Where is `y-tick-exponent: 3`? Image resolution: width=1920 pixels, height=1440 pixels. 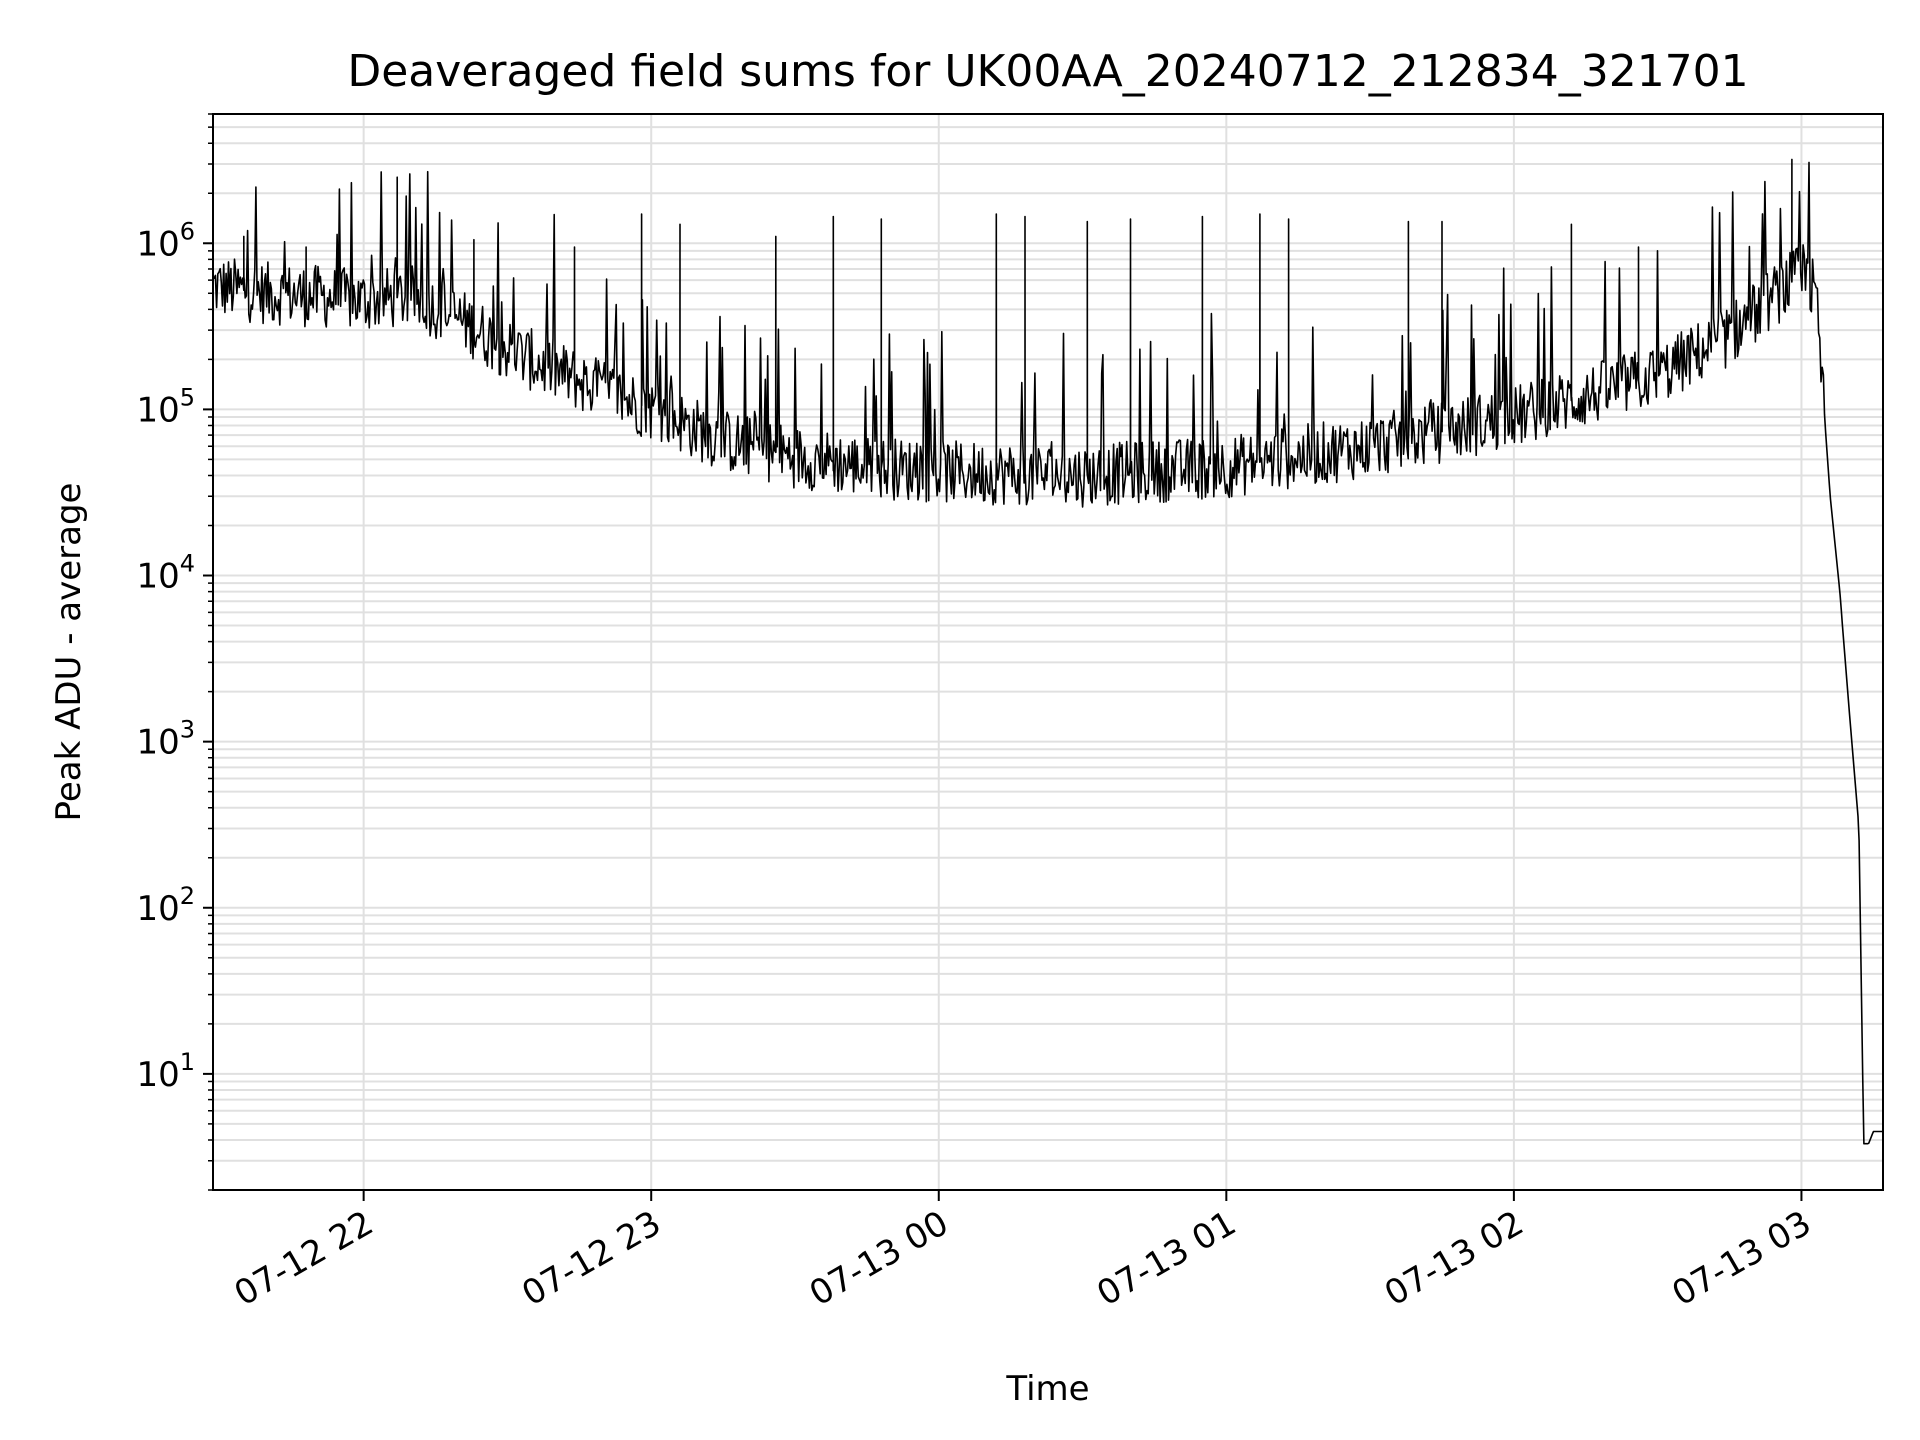
y-tick-exponent: 3 is located at coordinates (187, 730).